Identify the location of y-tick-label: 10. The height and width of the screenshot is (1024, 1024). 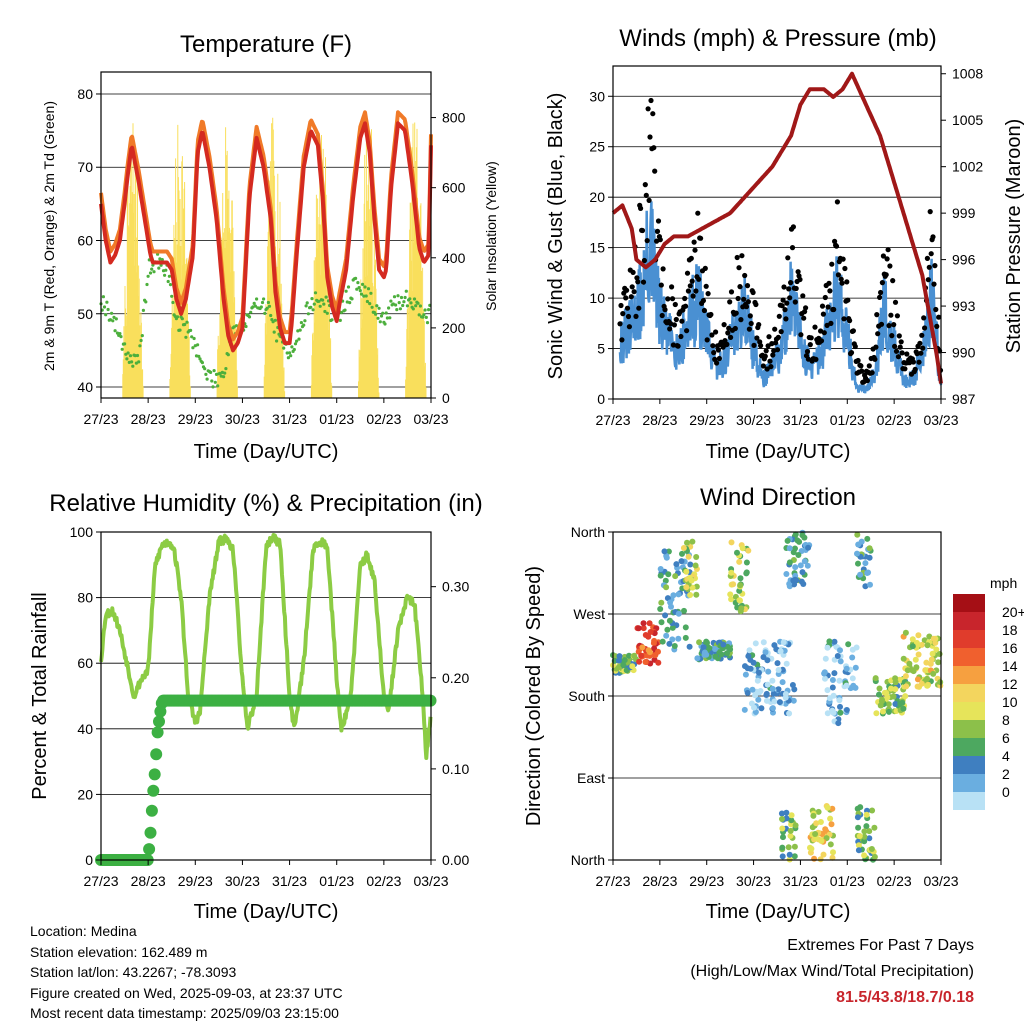
(597, 298).